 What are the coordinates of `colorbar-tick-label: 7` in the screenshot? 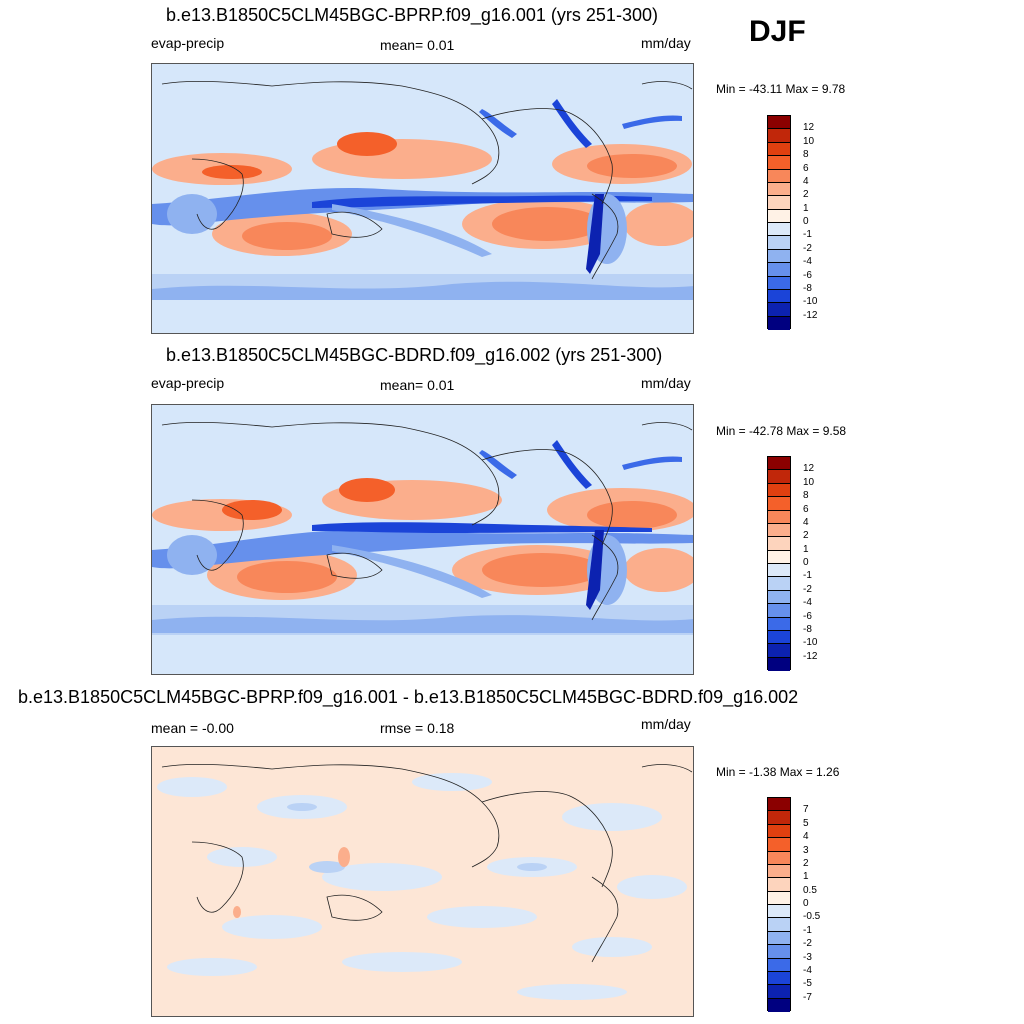 It's located at (806, 810).